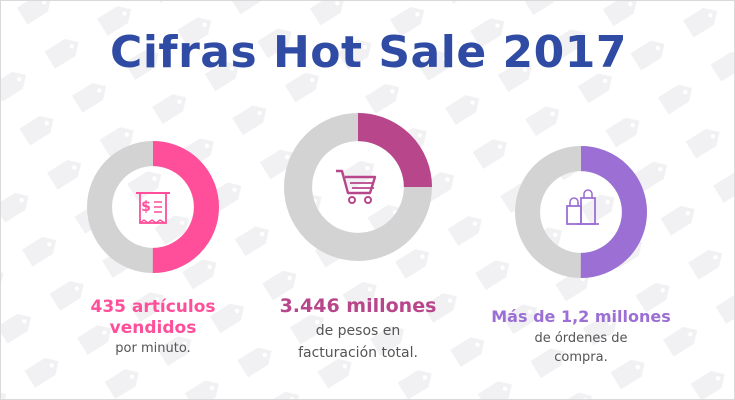  What do you see at coordinates (582, 207) in the screenshot?
I see `shopping-bags-icon` at bounding box center [582, 207].